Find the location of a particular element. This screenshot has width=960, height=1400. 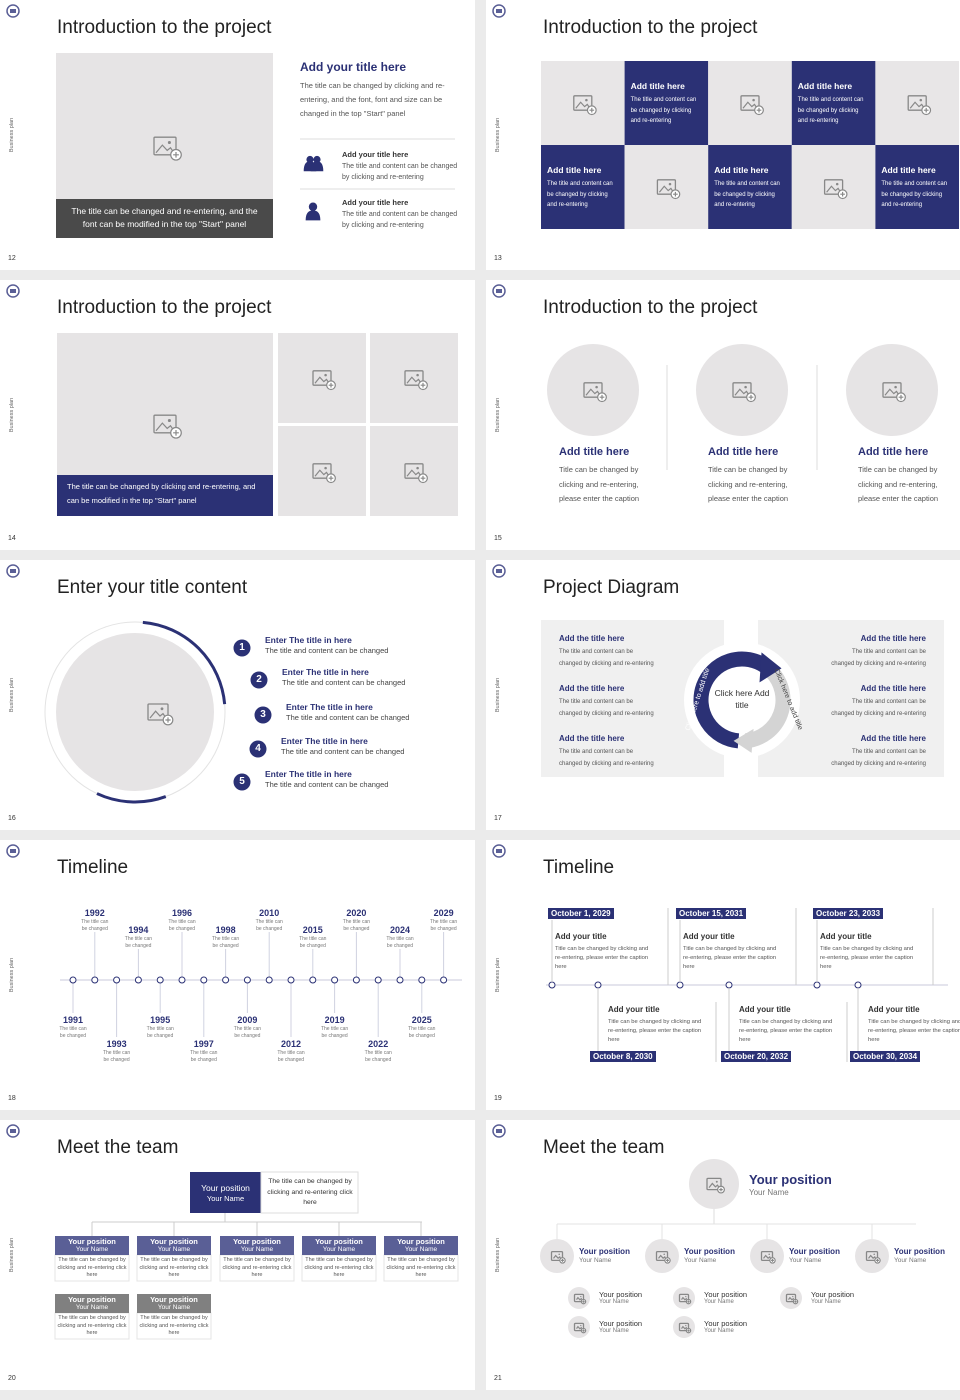

item-title: Add the title here is located at coordinates (592, 738).